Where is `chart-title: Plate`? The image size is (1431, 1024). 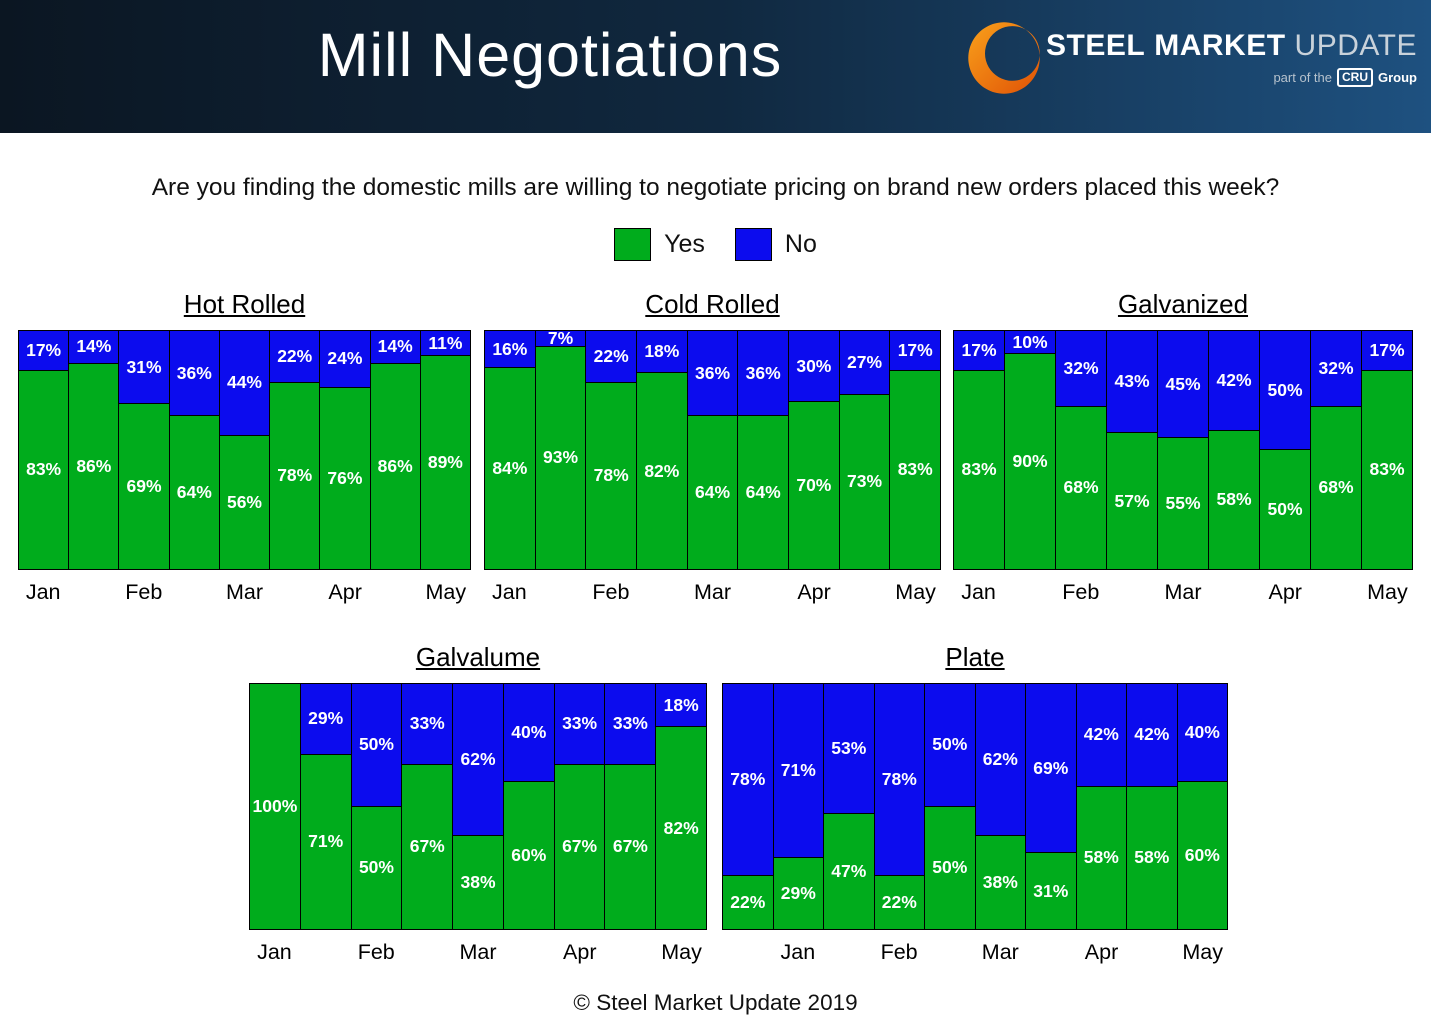
chart-title: Plate is located at coordinates (975, 657).